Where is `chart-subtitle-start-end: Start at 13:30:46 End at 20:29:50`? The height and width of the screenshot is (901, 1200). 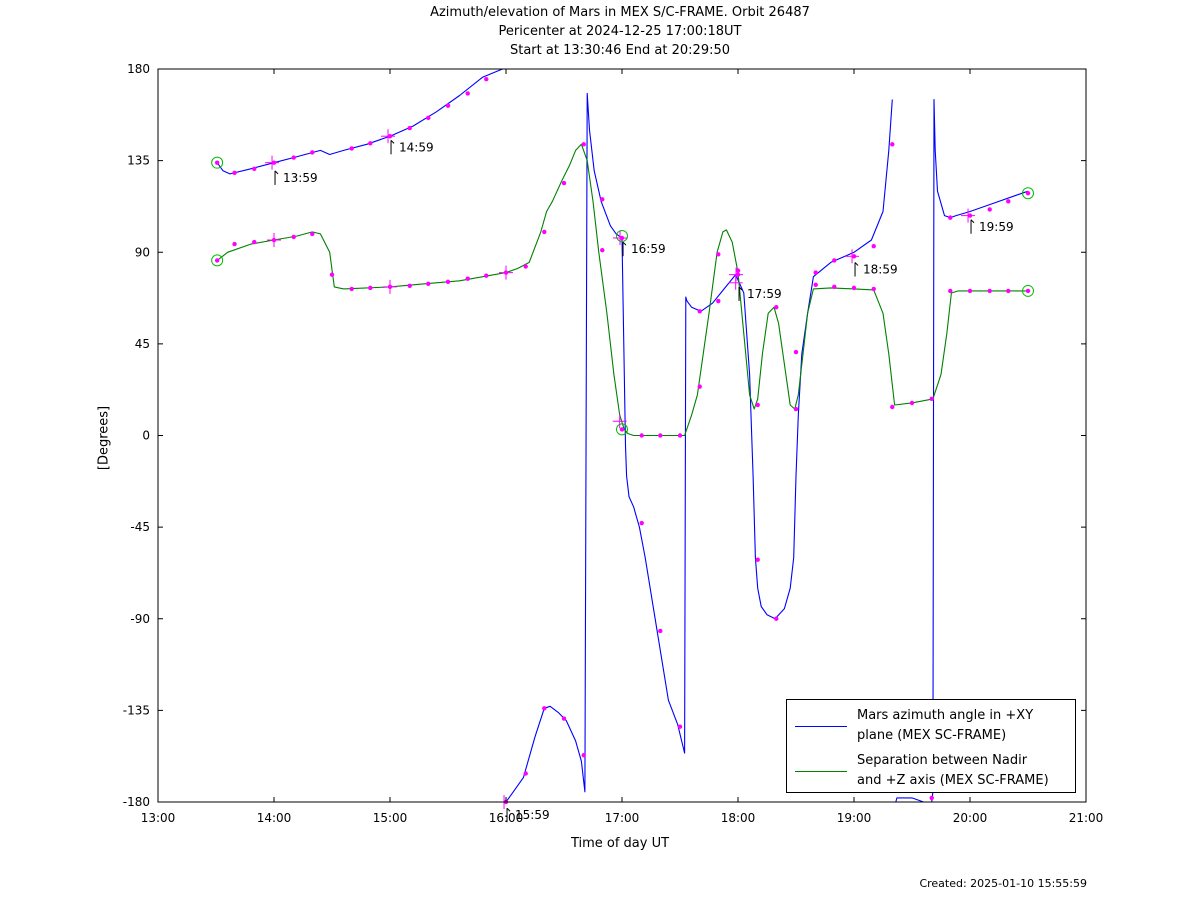 chart-subtitle-start-end: Start at 13:30:46 End at 20:29:50 is located at coordinates (620, 50).